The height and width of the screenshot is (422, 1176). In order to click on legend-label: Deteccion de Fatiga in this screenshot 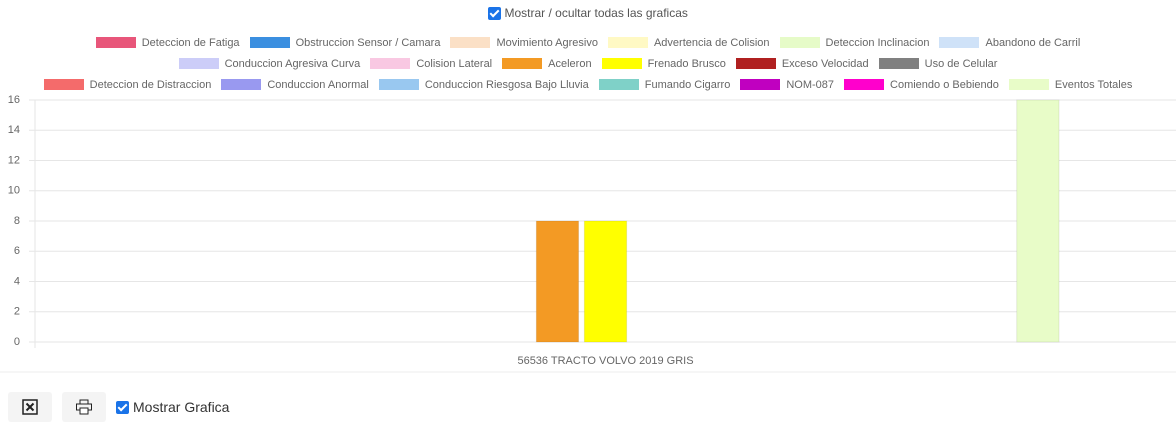, I will do `click(190, 42)`.